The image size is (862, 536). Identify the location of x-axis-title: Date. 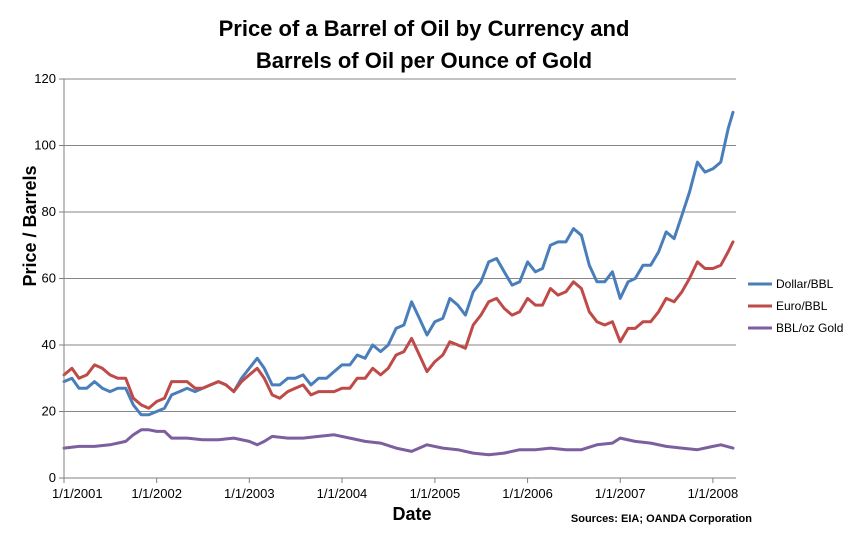
(411, 514).